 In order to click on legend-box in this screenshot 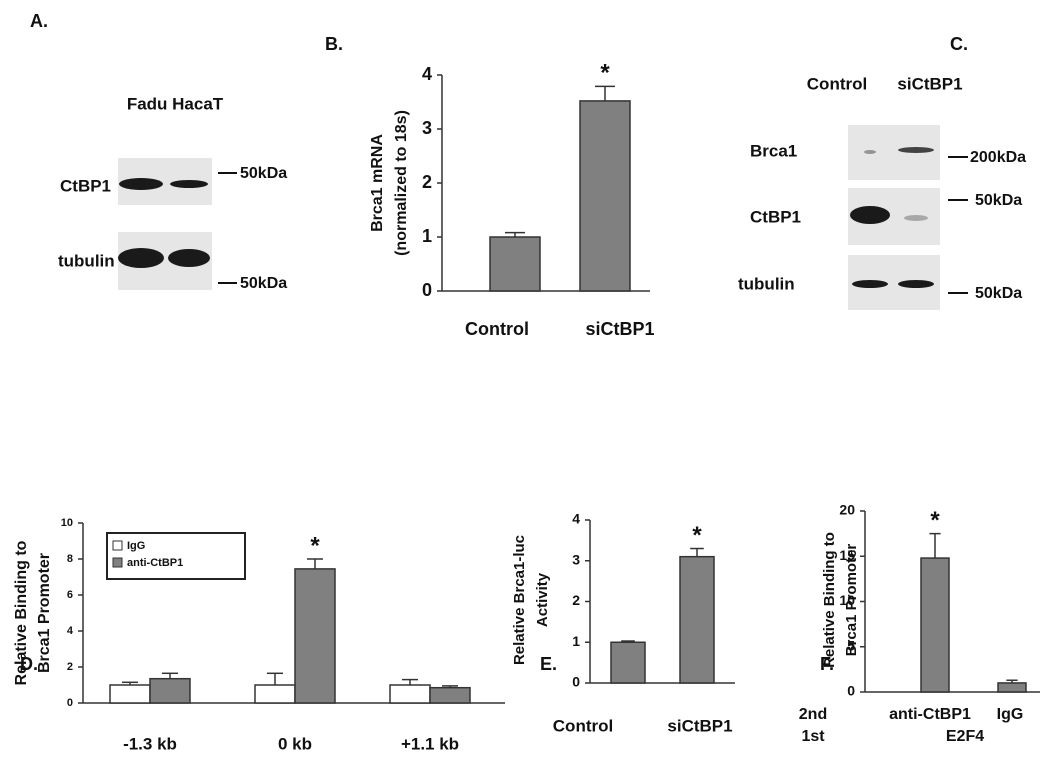, I will do `click(176, 556)`.